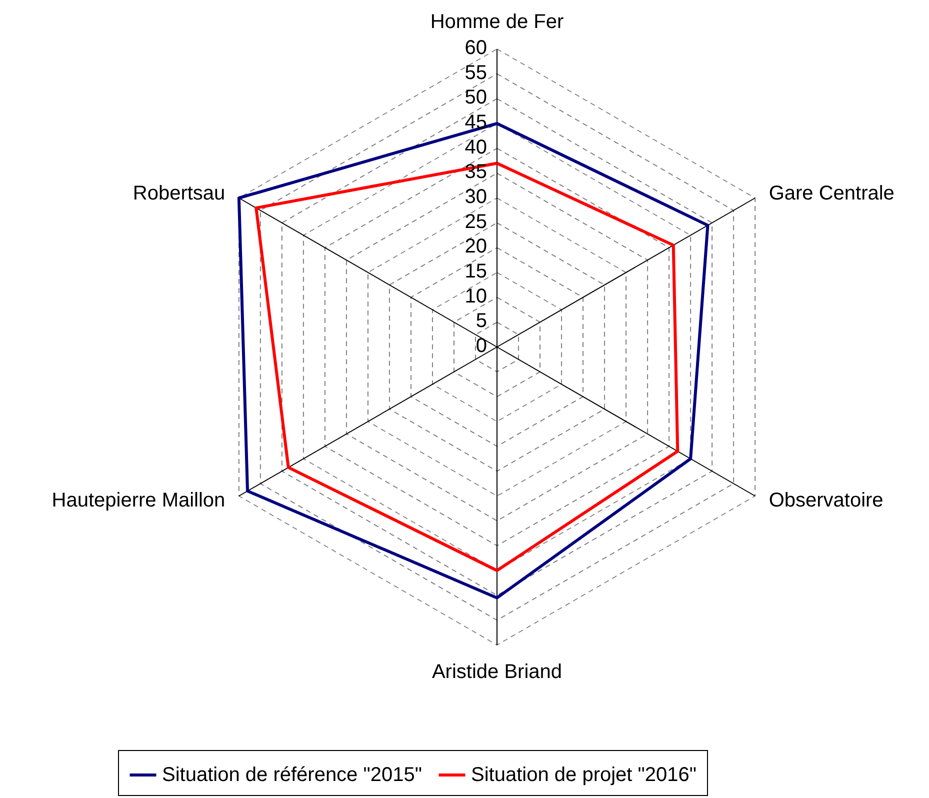 The image size is (929, 798). What do you see at coordinates (475, 221) in the screenshot?
I see `y-tick-label: 25` at bounding box center [475, 221].